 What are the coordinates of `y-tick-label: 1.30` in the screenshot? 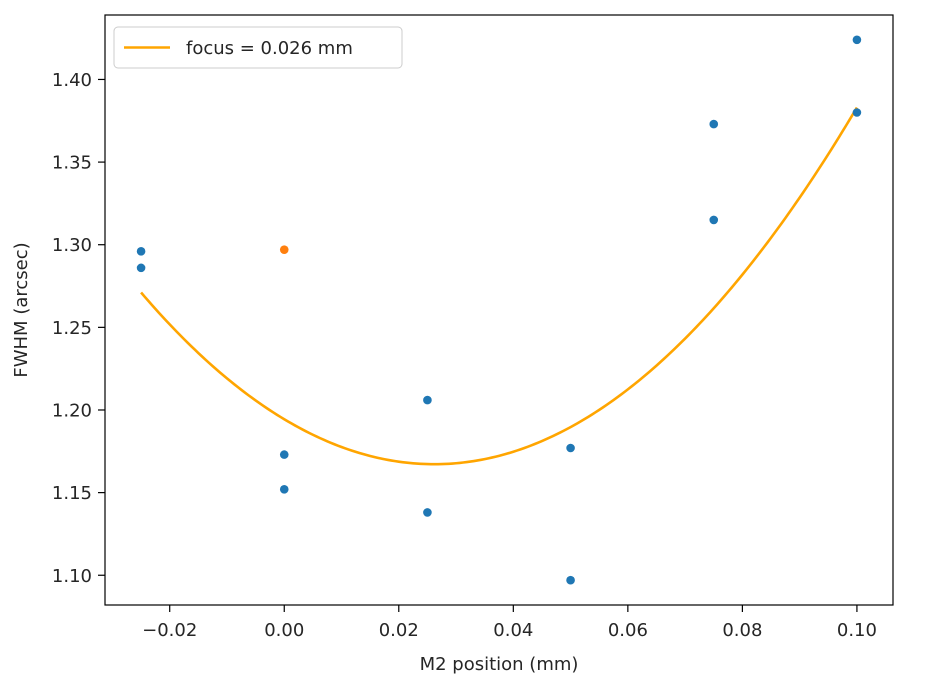 It's located at (72, 245).